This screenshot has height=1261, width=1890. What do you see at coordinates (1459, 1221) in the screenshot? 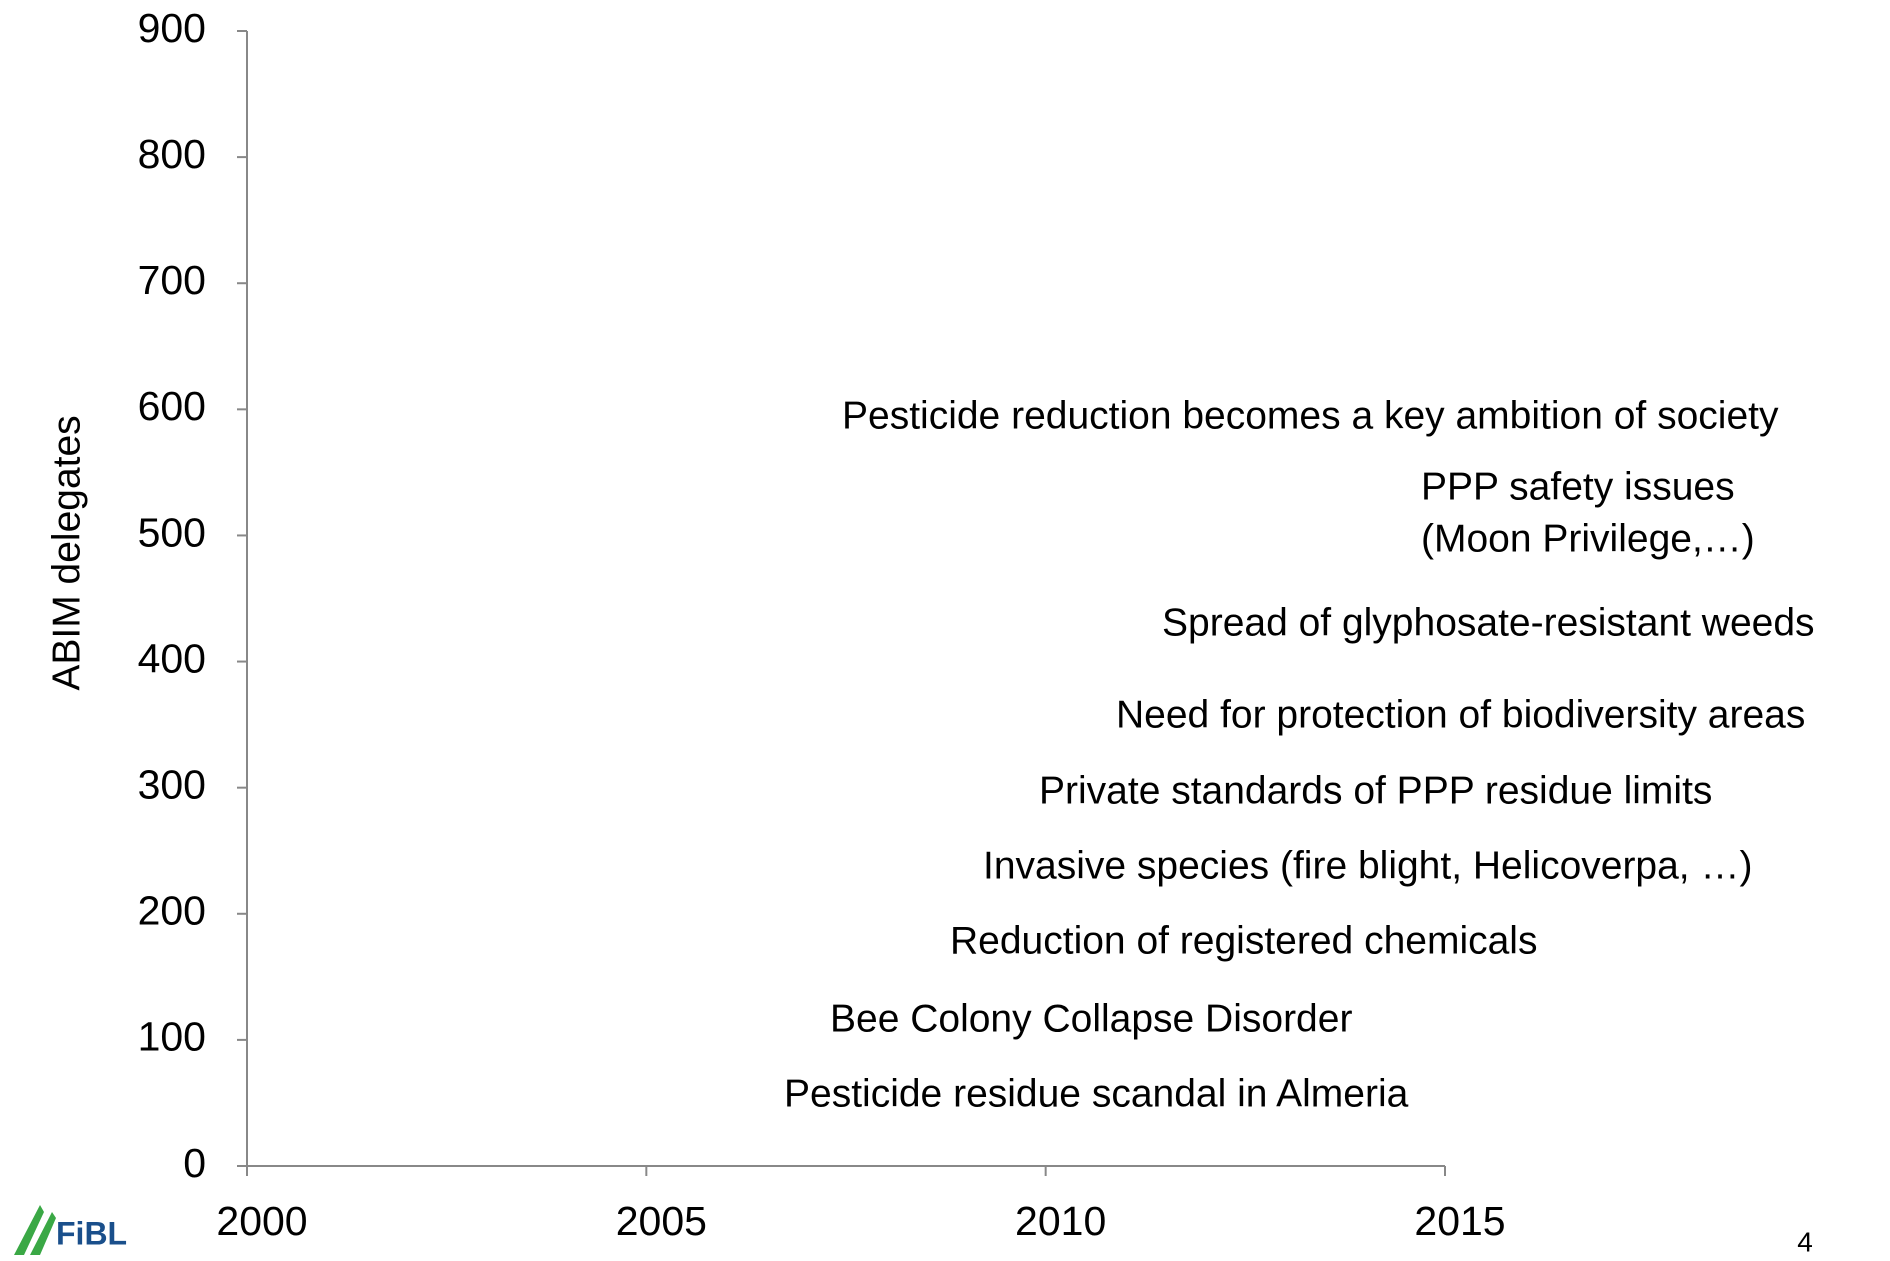
I see `x-tick-label: 2015` at bounding box center [1459, 1221].